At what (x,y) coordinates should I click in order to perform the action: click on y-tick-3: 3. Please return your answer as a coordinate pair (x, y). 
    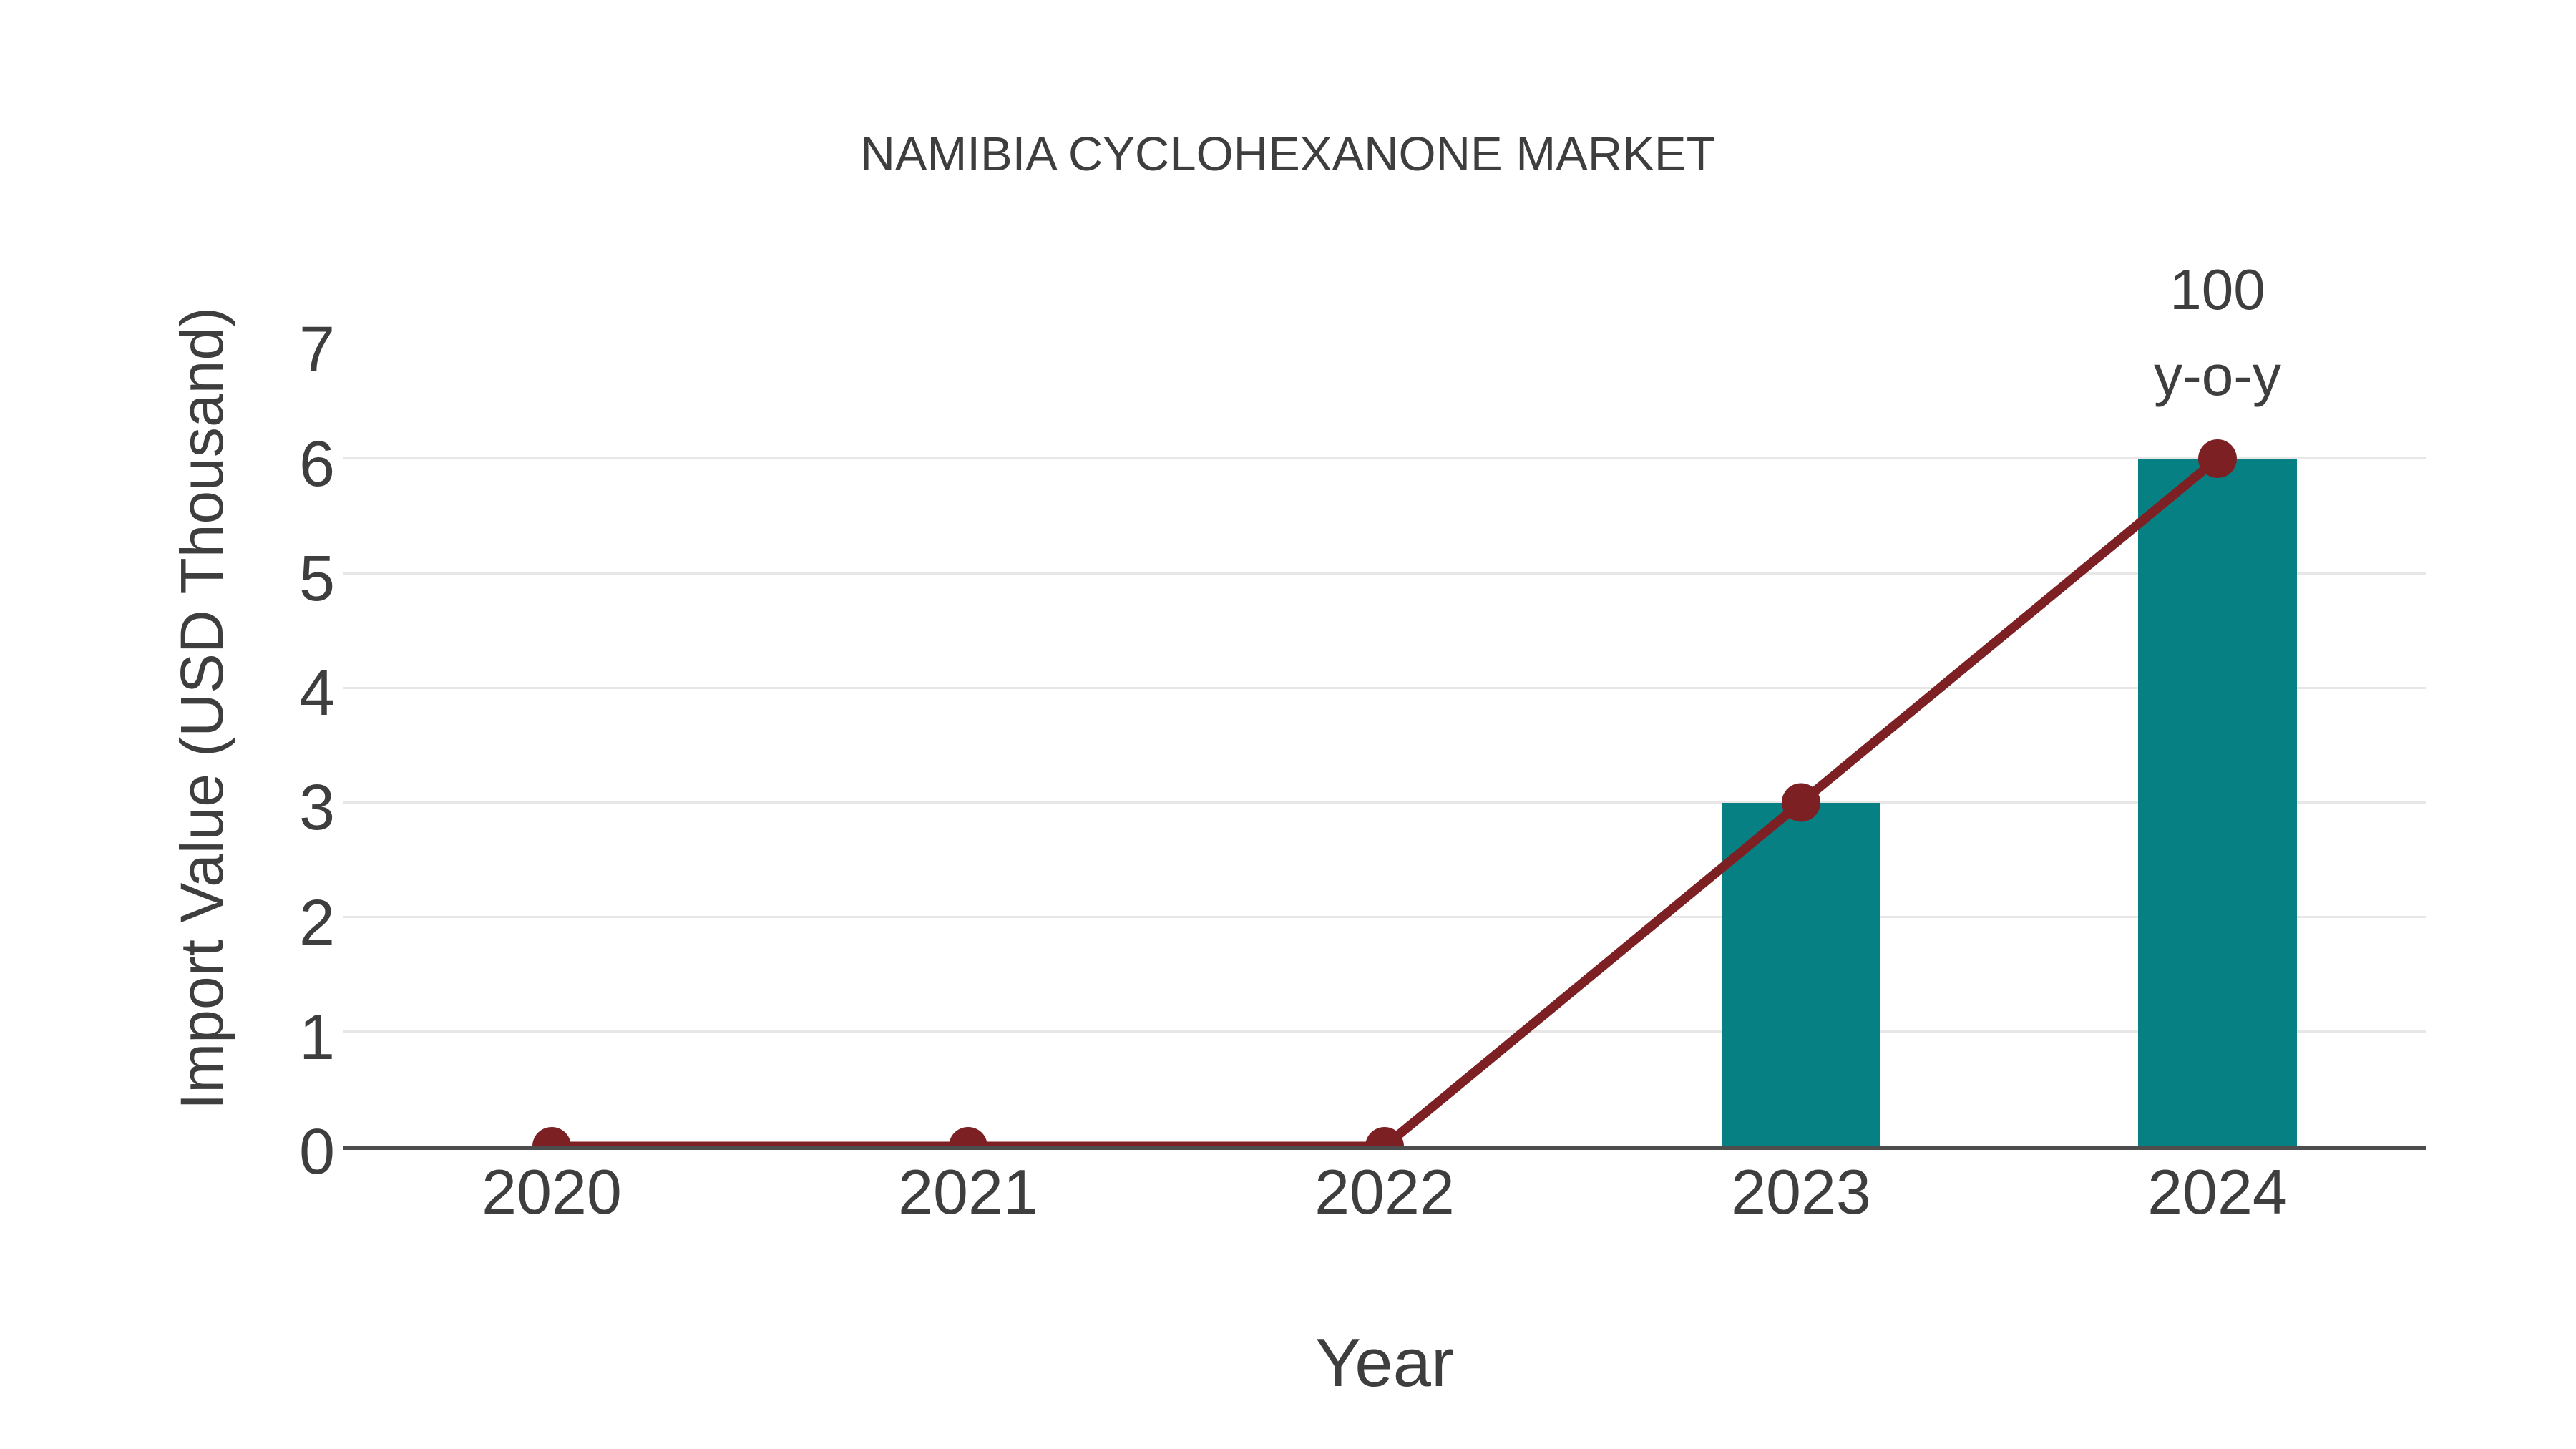
    Looking at the image, I should click on (316, 808).